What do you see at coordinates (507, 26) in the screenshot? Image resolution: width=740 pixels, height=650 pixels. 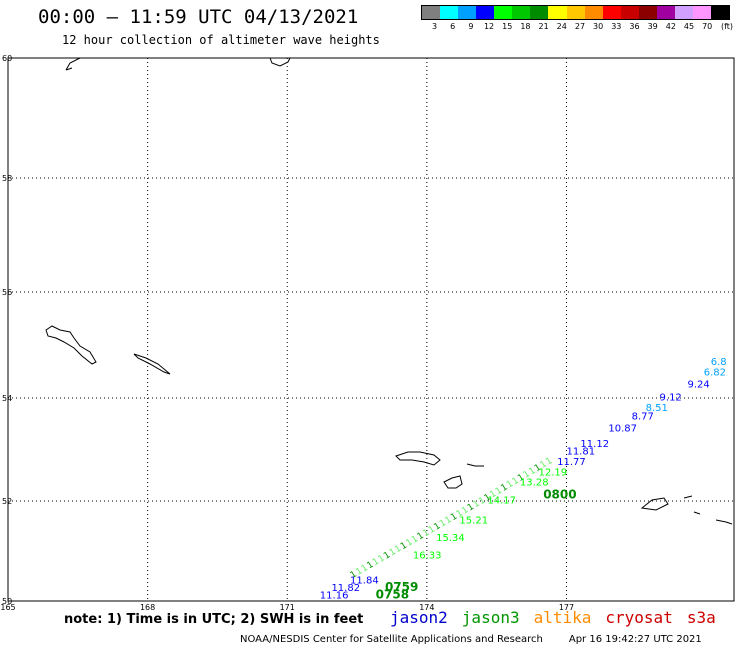 I see `color-scale-label: 15` at bounding box center [507, 26].